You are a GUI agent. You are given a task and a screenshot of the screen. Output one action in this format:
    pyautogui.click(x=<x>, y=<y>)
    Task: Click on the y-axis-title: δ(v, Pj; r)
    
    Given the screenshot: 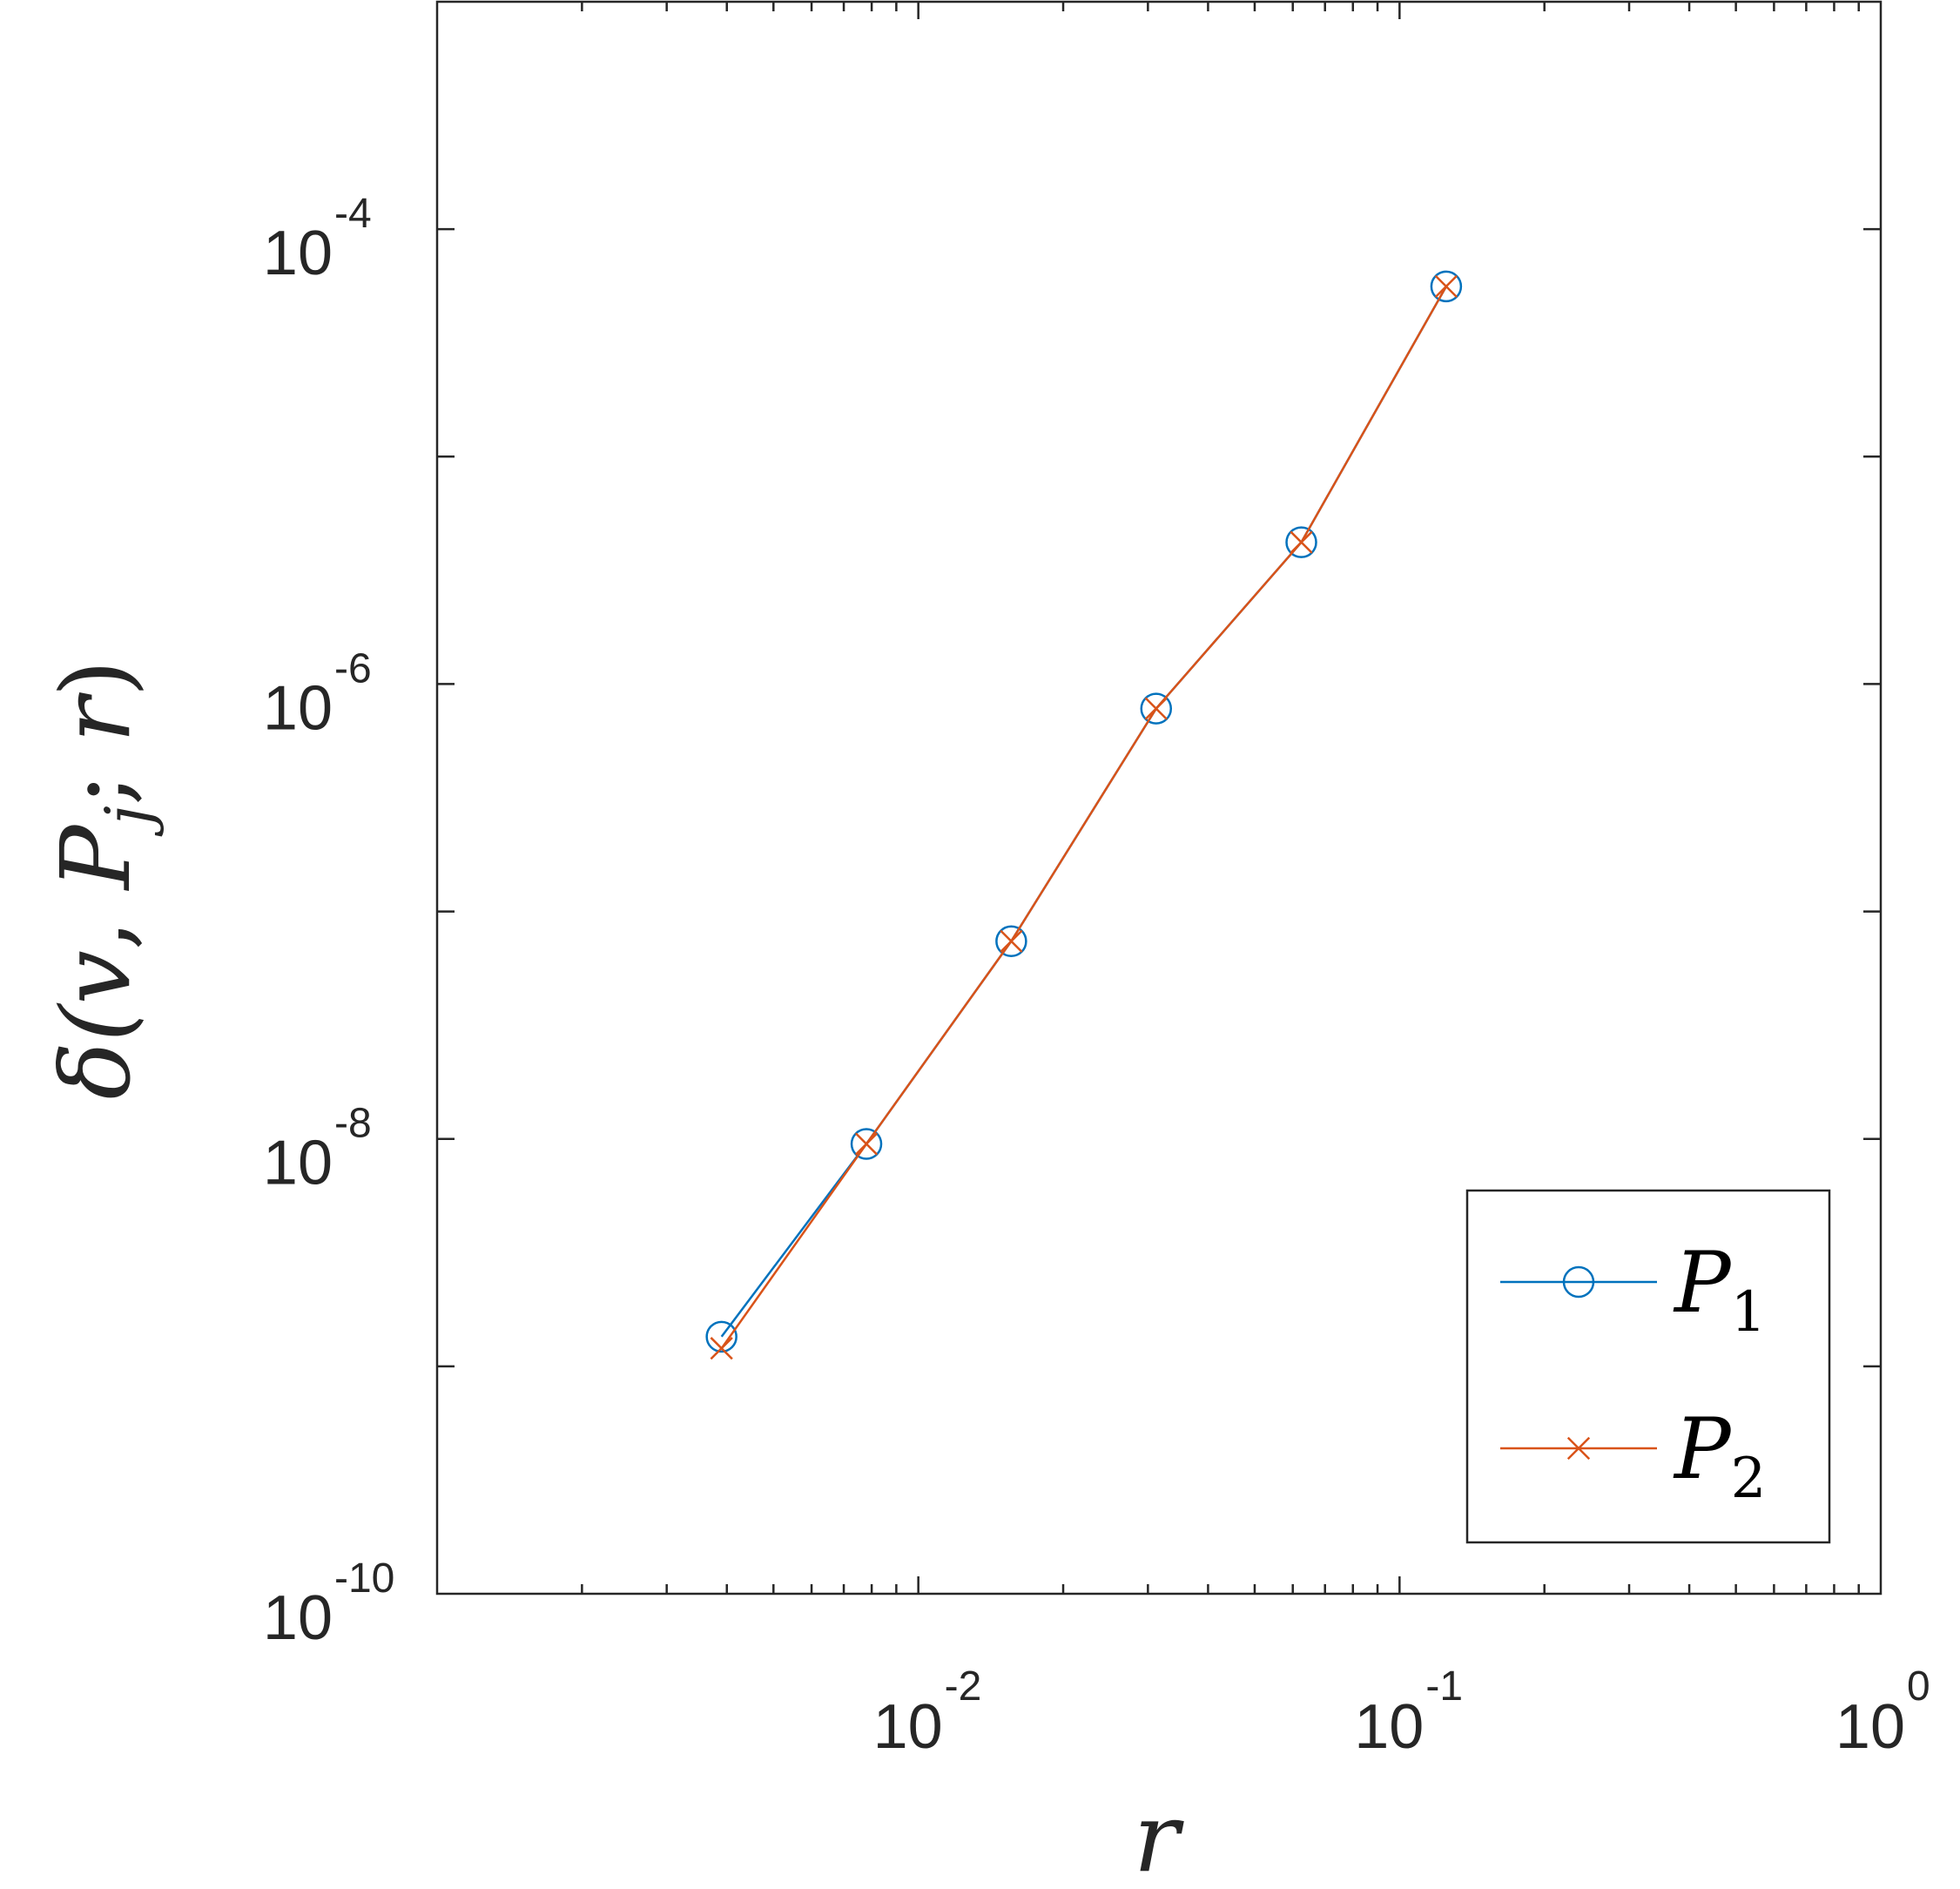 What is the action you would take?
    pyautogui.click(x=102, y=879)
    